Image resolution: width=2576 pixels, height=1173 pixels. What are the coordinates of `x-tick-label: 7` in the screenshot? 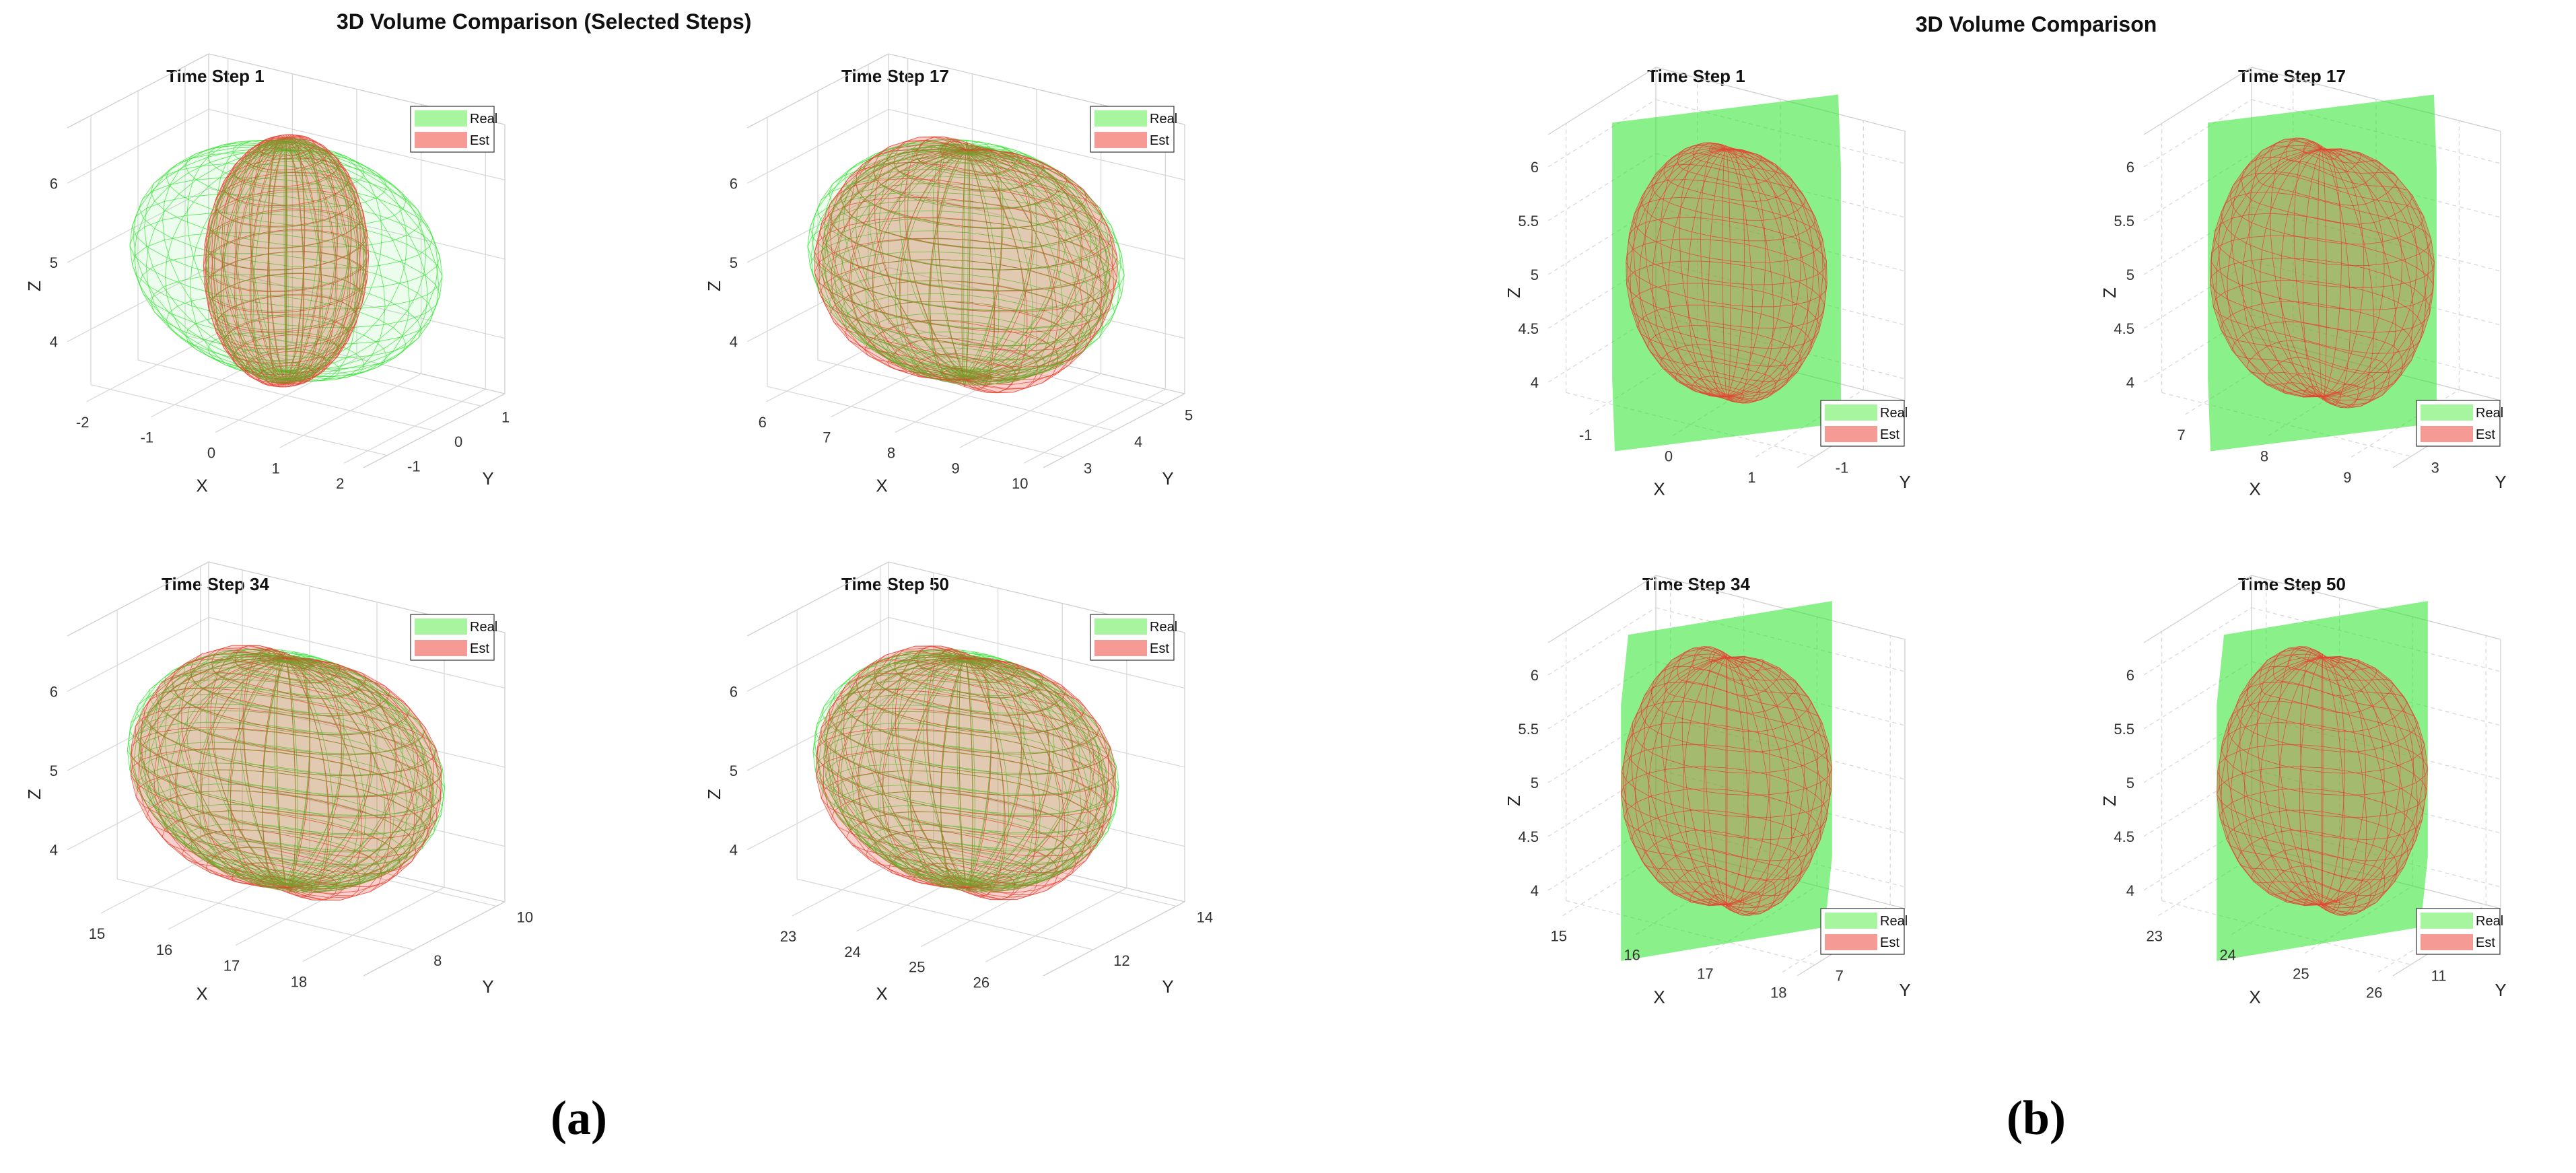 It's located at (827, 437).